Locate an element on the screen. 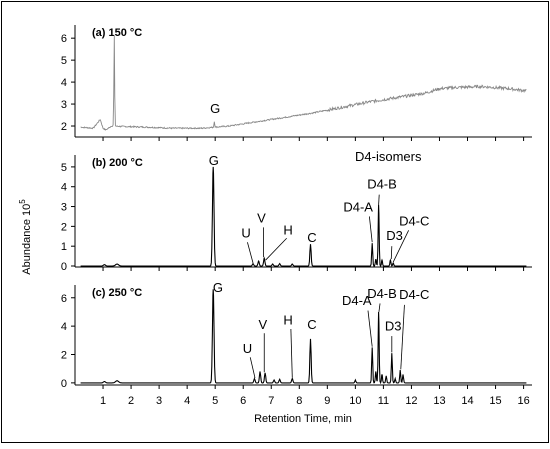  panel-title: (a) 150 °C is located at coordinates (117, 33).